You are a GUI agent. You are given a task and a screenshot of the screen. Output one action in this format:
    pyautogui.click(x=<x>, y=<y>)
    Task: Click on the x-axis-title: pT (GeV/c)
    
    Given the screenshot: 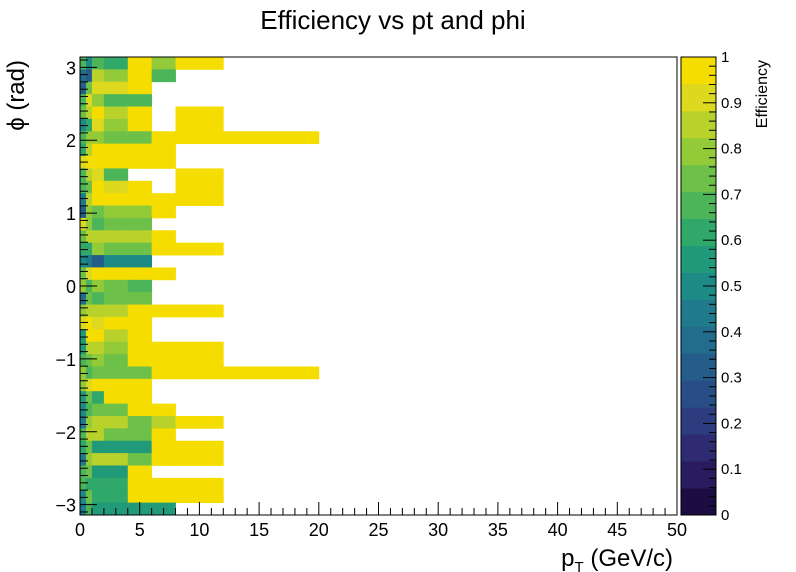 What is the action you would take?
    pyautogui.click(x=617, y=558)
    